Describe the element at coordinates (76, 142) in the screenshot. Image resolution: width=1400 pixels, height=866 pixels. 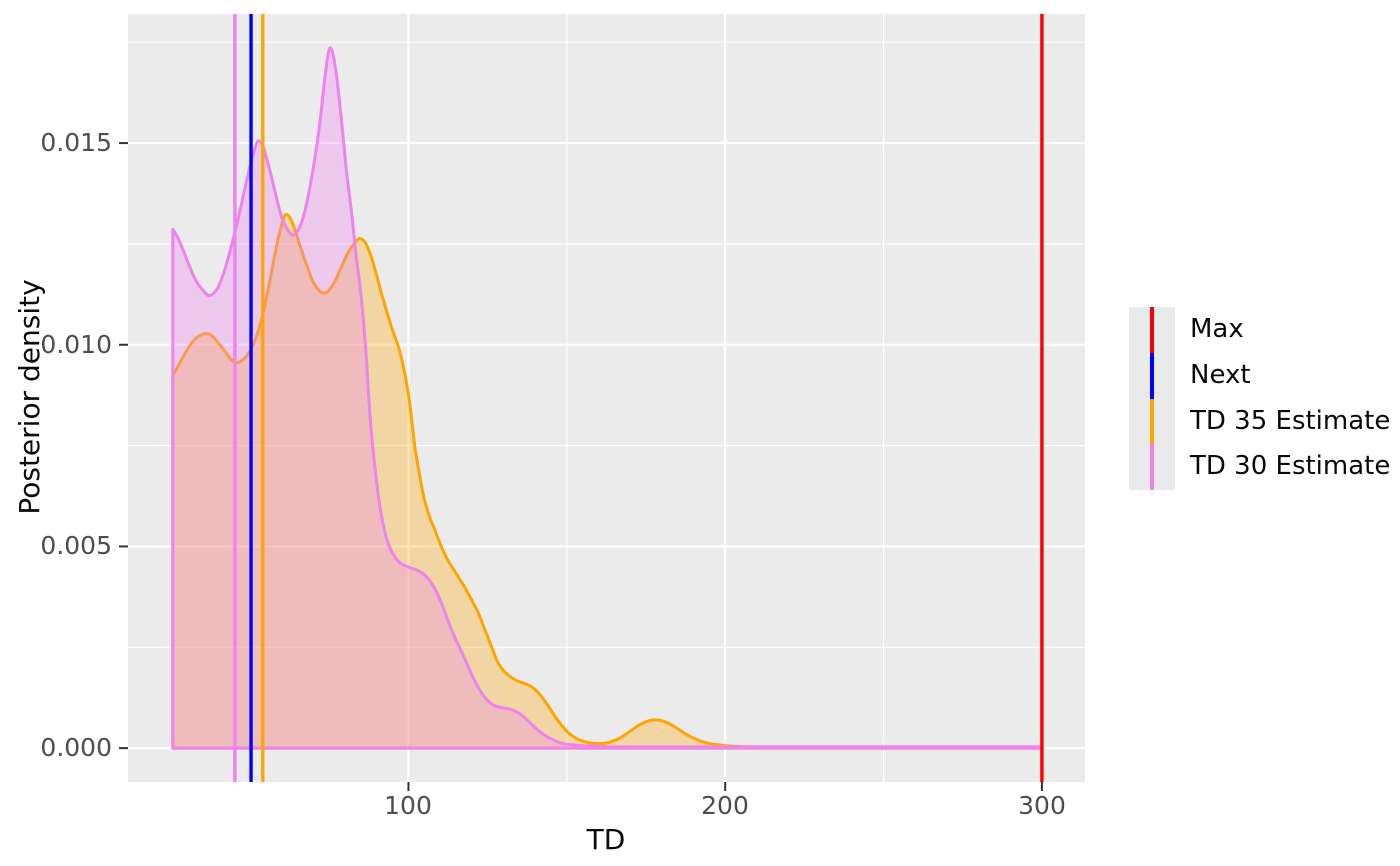
I see `y-tick-label-0.015: 0.015` at that location.